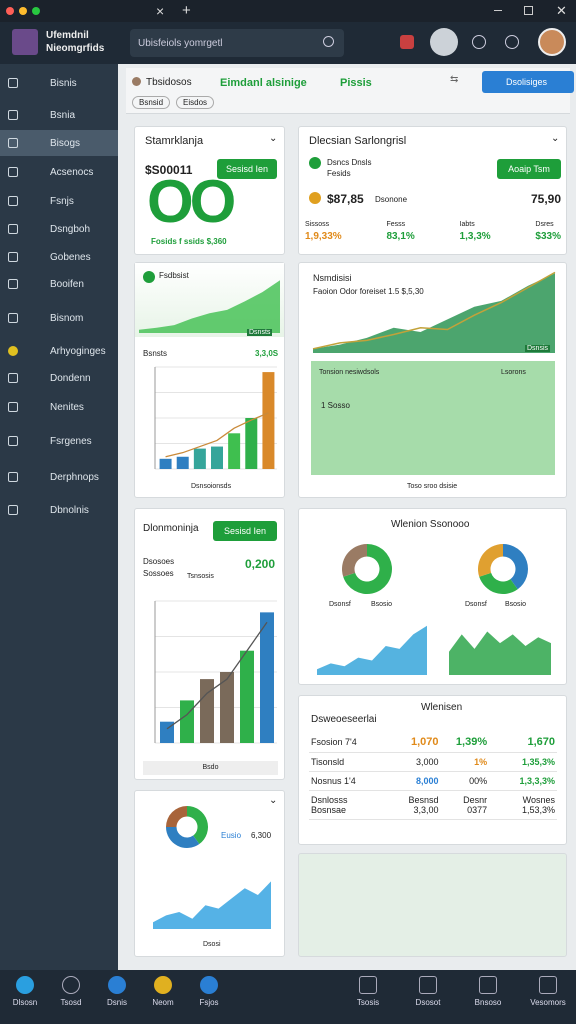 The width and height of the screenshot is (576, 1024). What do you see at coordinates (163, 1002) in the screenshot?
I see `nav-label: Neom` at bounding box center [163, 1002].